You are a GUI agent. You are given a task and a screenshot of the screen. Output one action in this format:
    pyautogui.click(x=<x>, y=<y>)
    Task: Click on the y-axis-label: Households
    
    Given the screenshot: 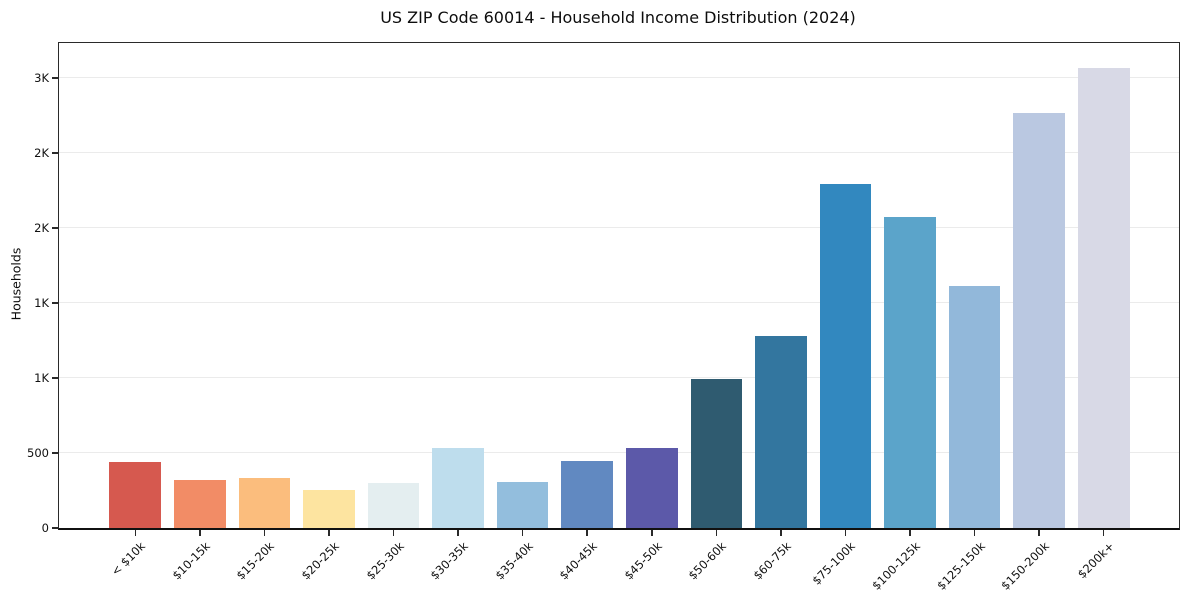 What is the action you would take?
    pyautogui.click(x=16, y=284)
    